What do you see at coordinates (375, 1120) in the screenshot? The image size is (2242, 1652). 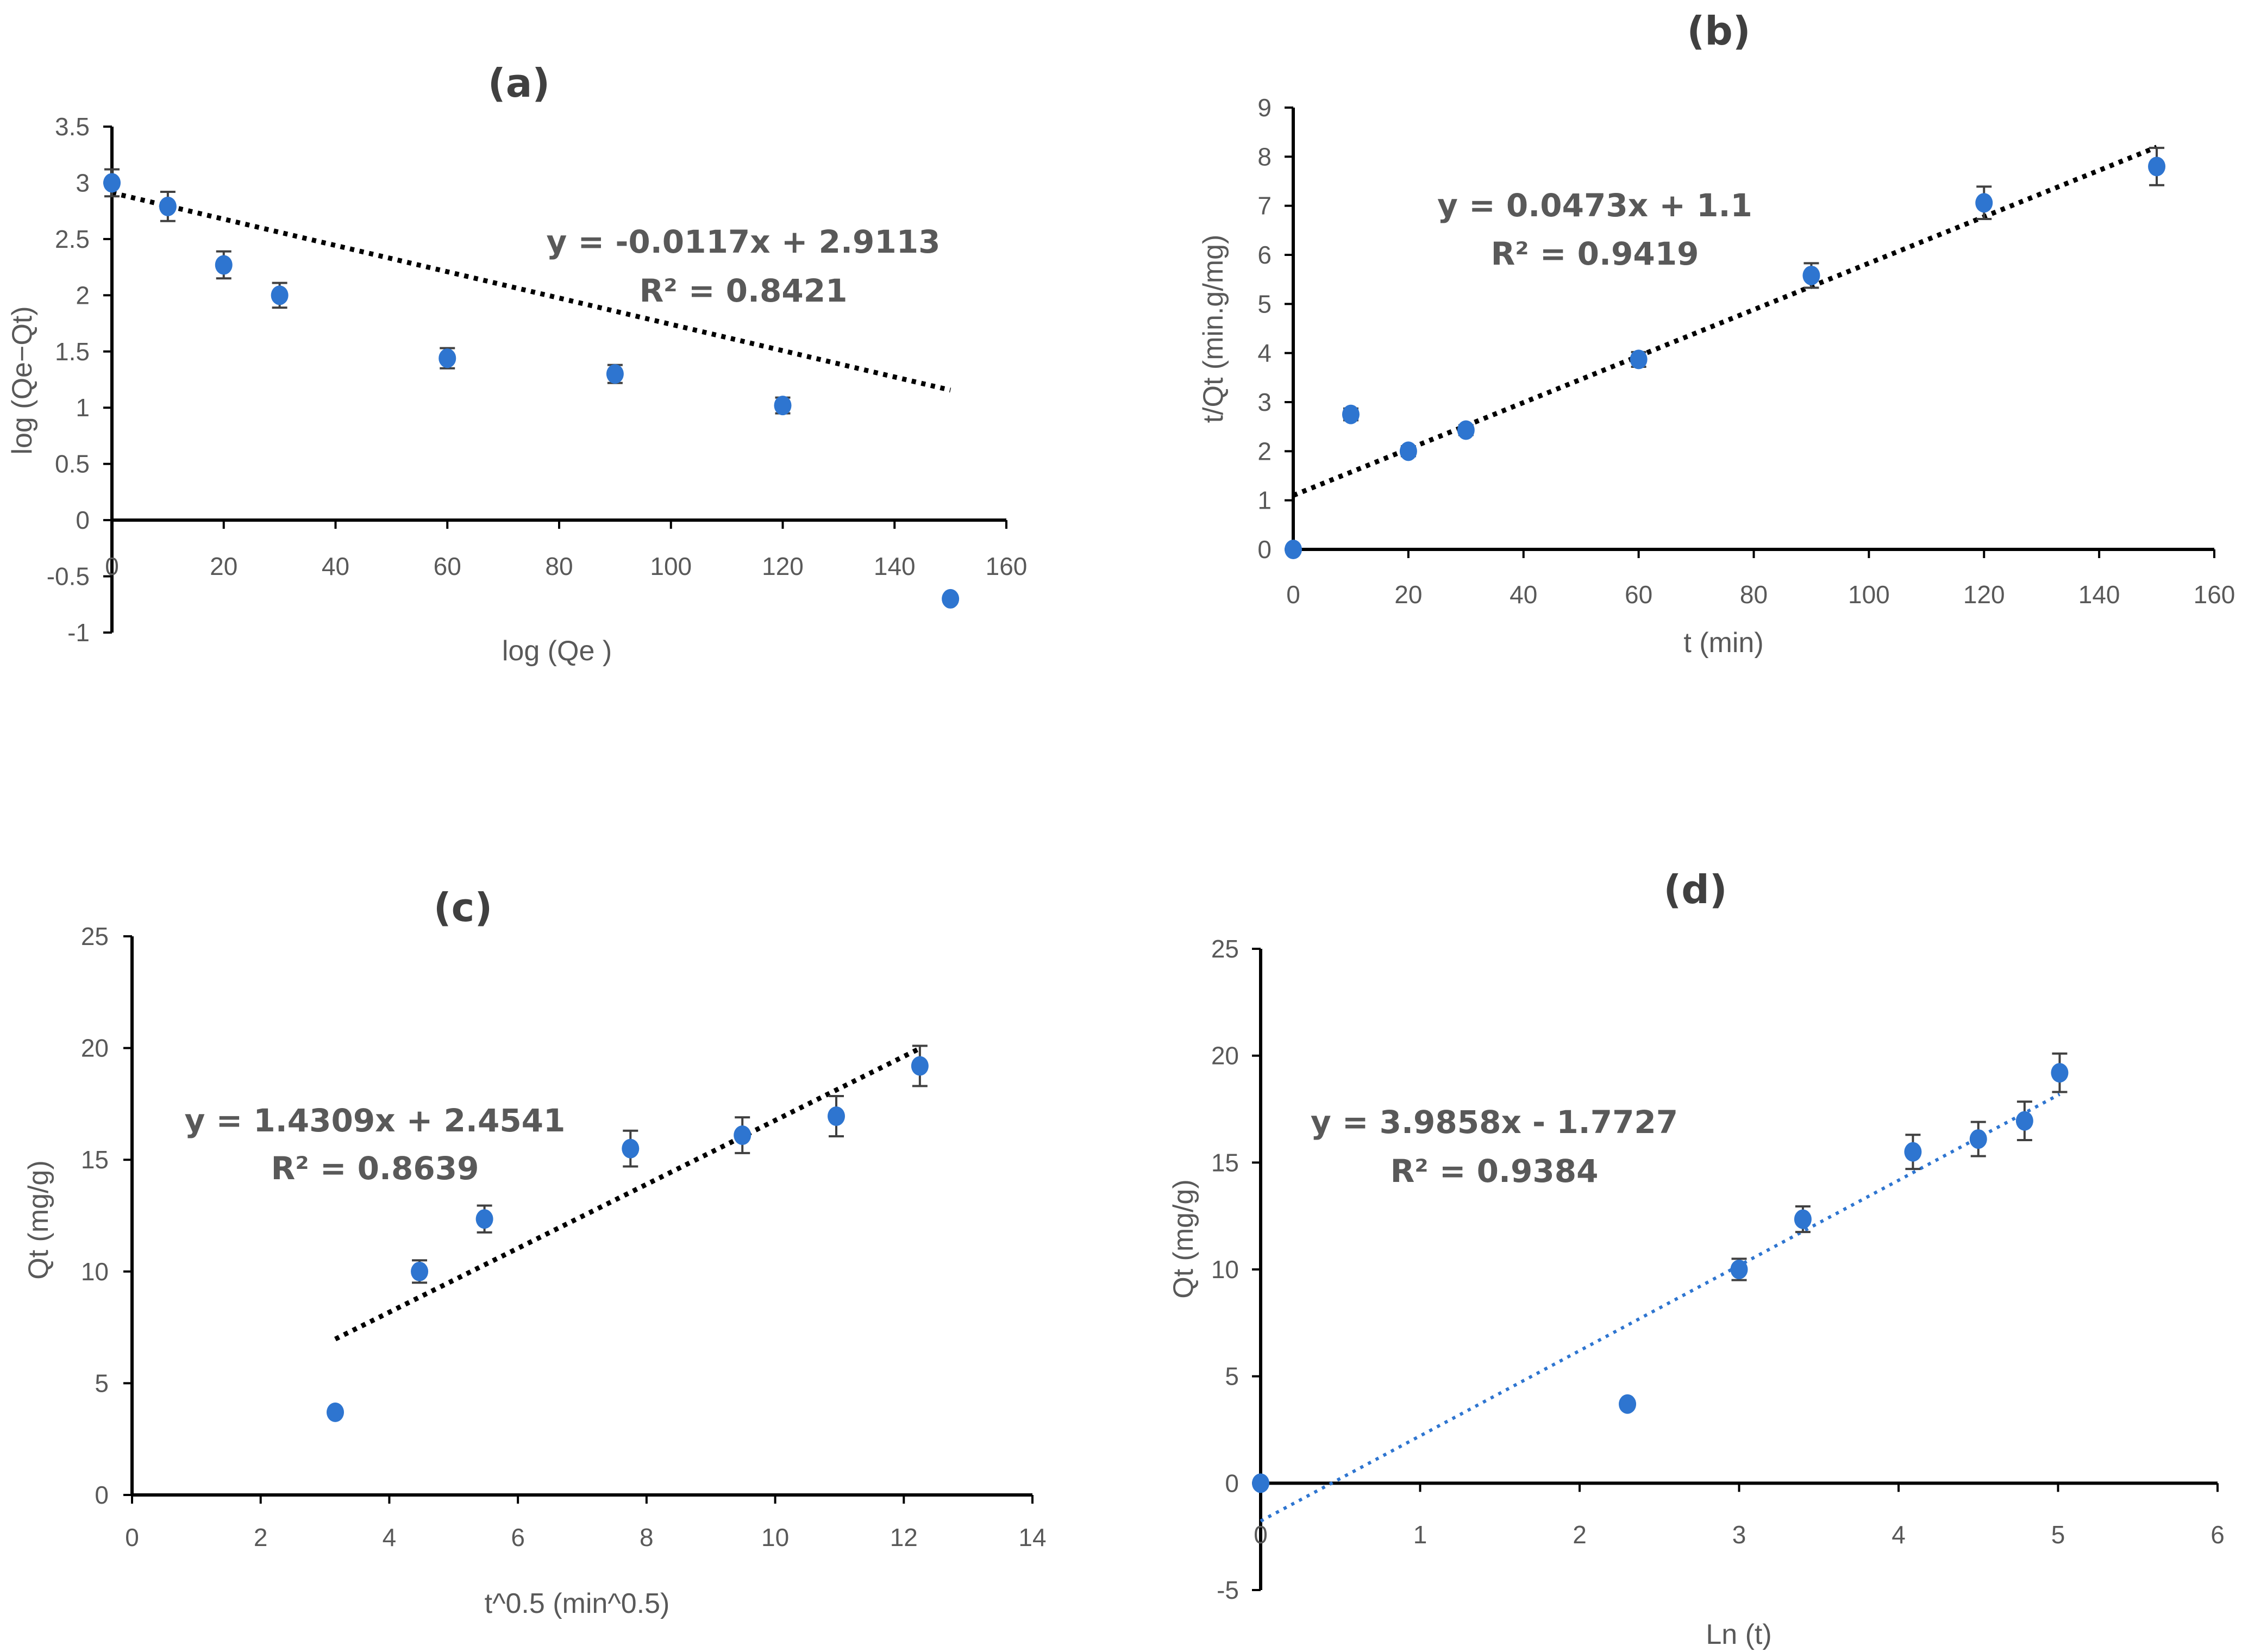 I see `equation-c: y = 1.4309x + 2.4541` at bounding box center [375, 1120].